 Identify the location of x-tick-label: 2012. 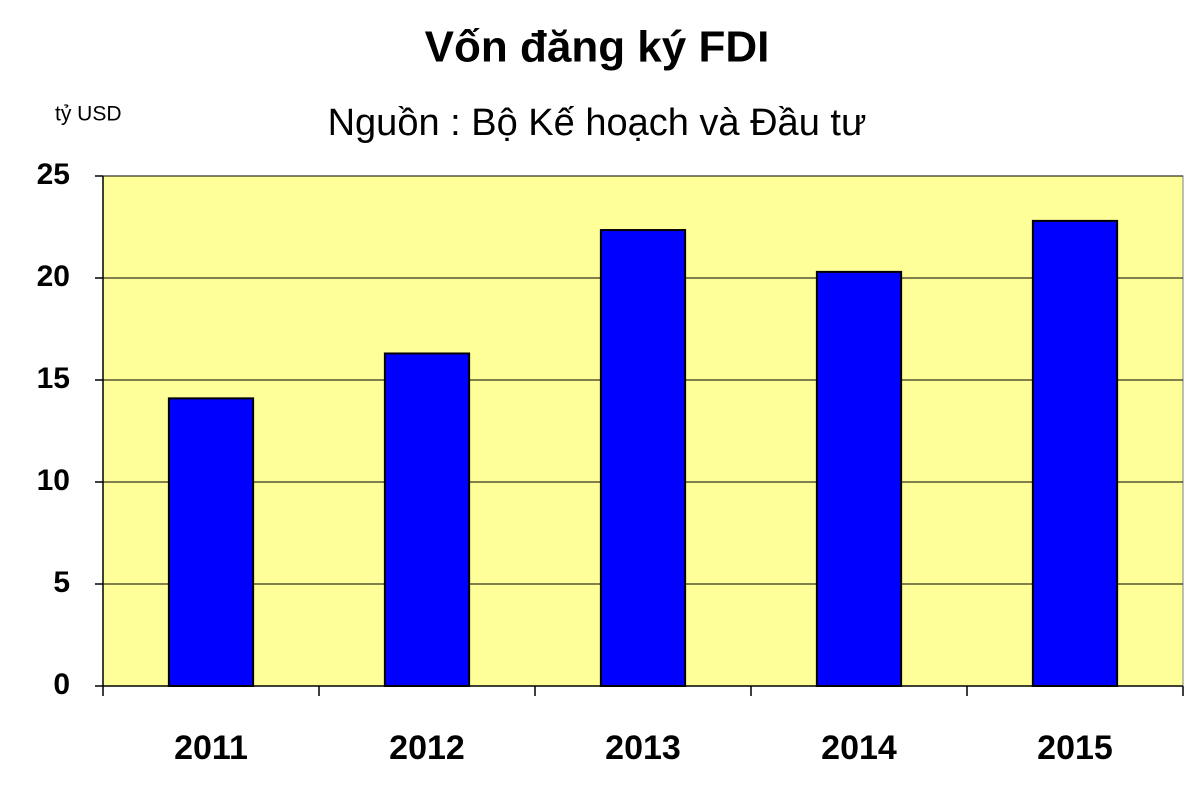
(427, 748).